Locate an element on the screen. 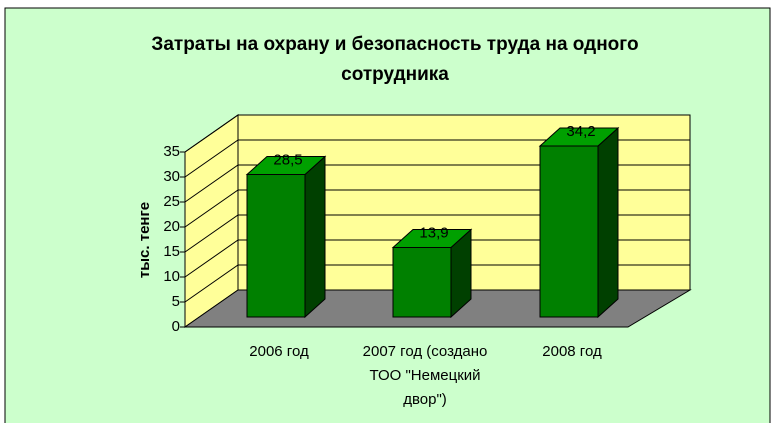 The width and height of the screenshot is (781, 423). data-label: 28,5 is located at coordinates (287, 159).